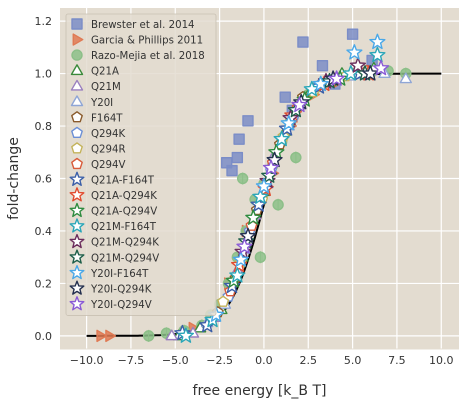 Image resolution: width=467 pixels, height=407 pixels. Describe the element at coordinates (124, 196) in the screenshot. I see `legend-entry: Q21A-Q294K` at that location.